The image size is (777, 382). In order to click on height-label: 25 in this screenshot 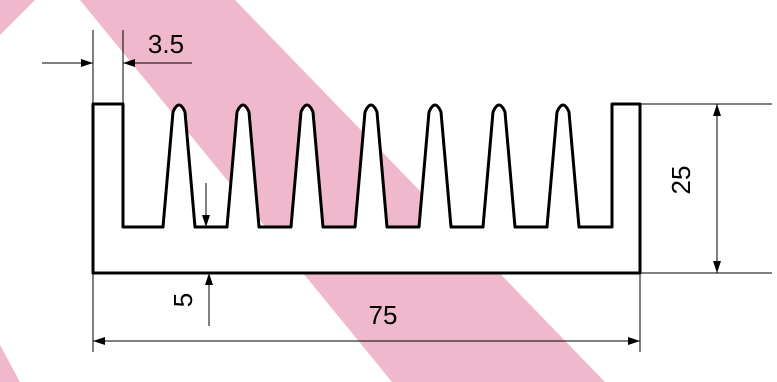, I will do `click(681, 180)`.